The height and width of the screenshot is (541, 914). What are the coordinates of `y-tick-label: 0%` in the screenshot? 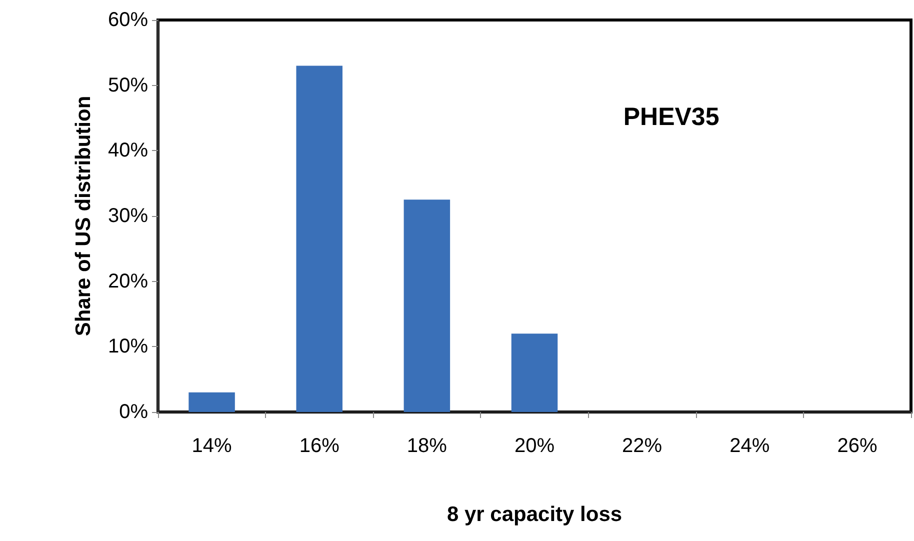 It's located at (133, 412).